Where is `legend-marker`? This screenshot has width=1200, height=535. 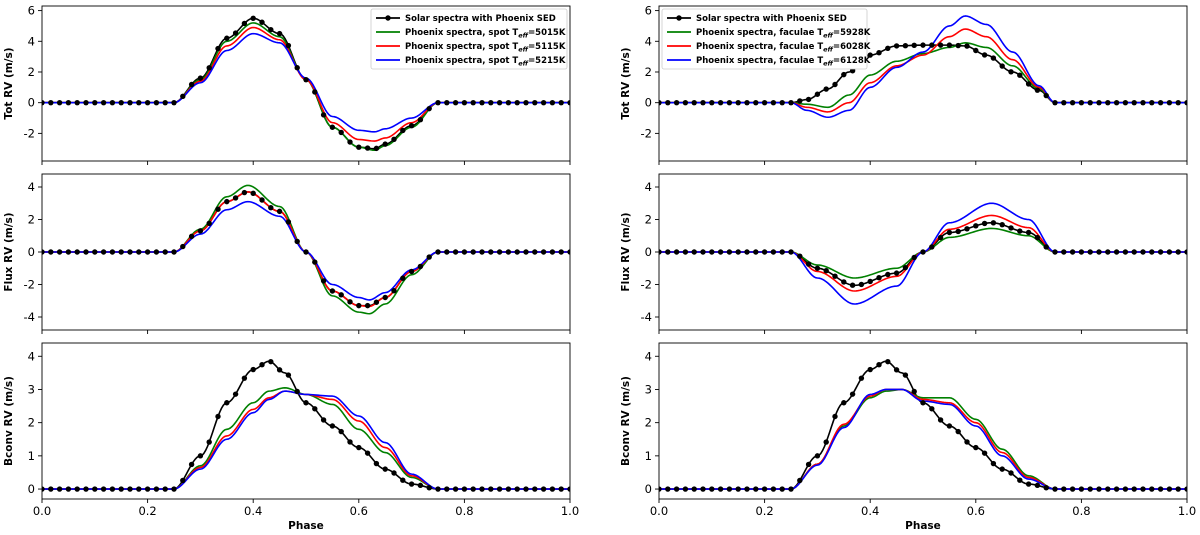 legend-marker is located at coordinates (679, 18).